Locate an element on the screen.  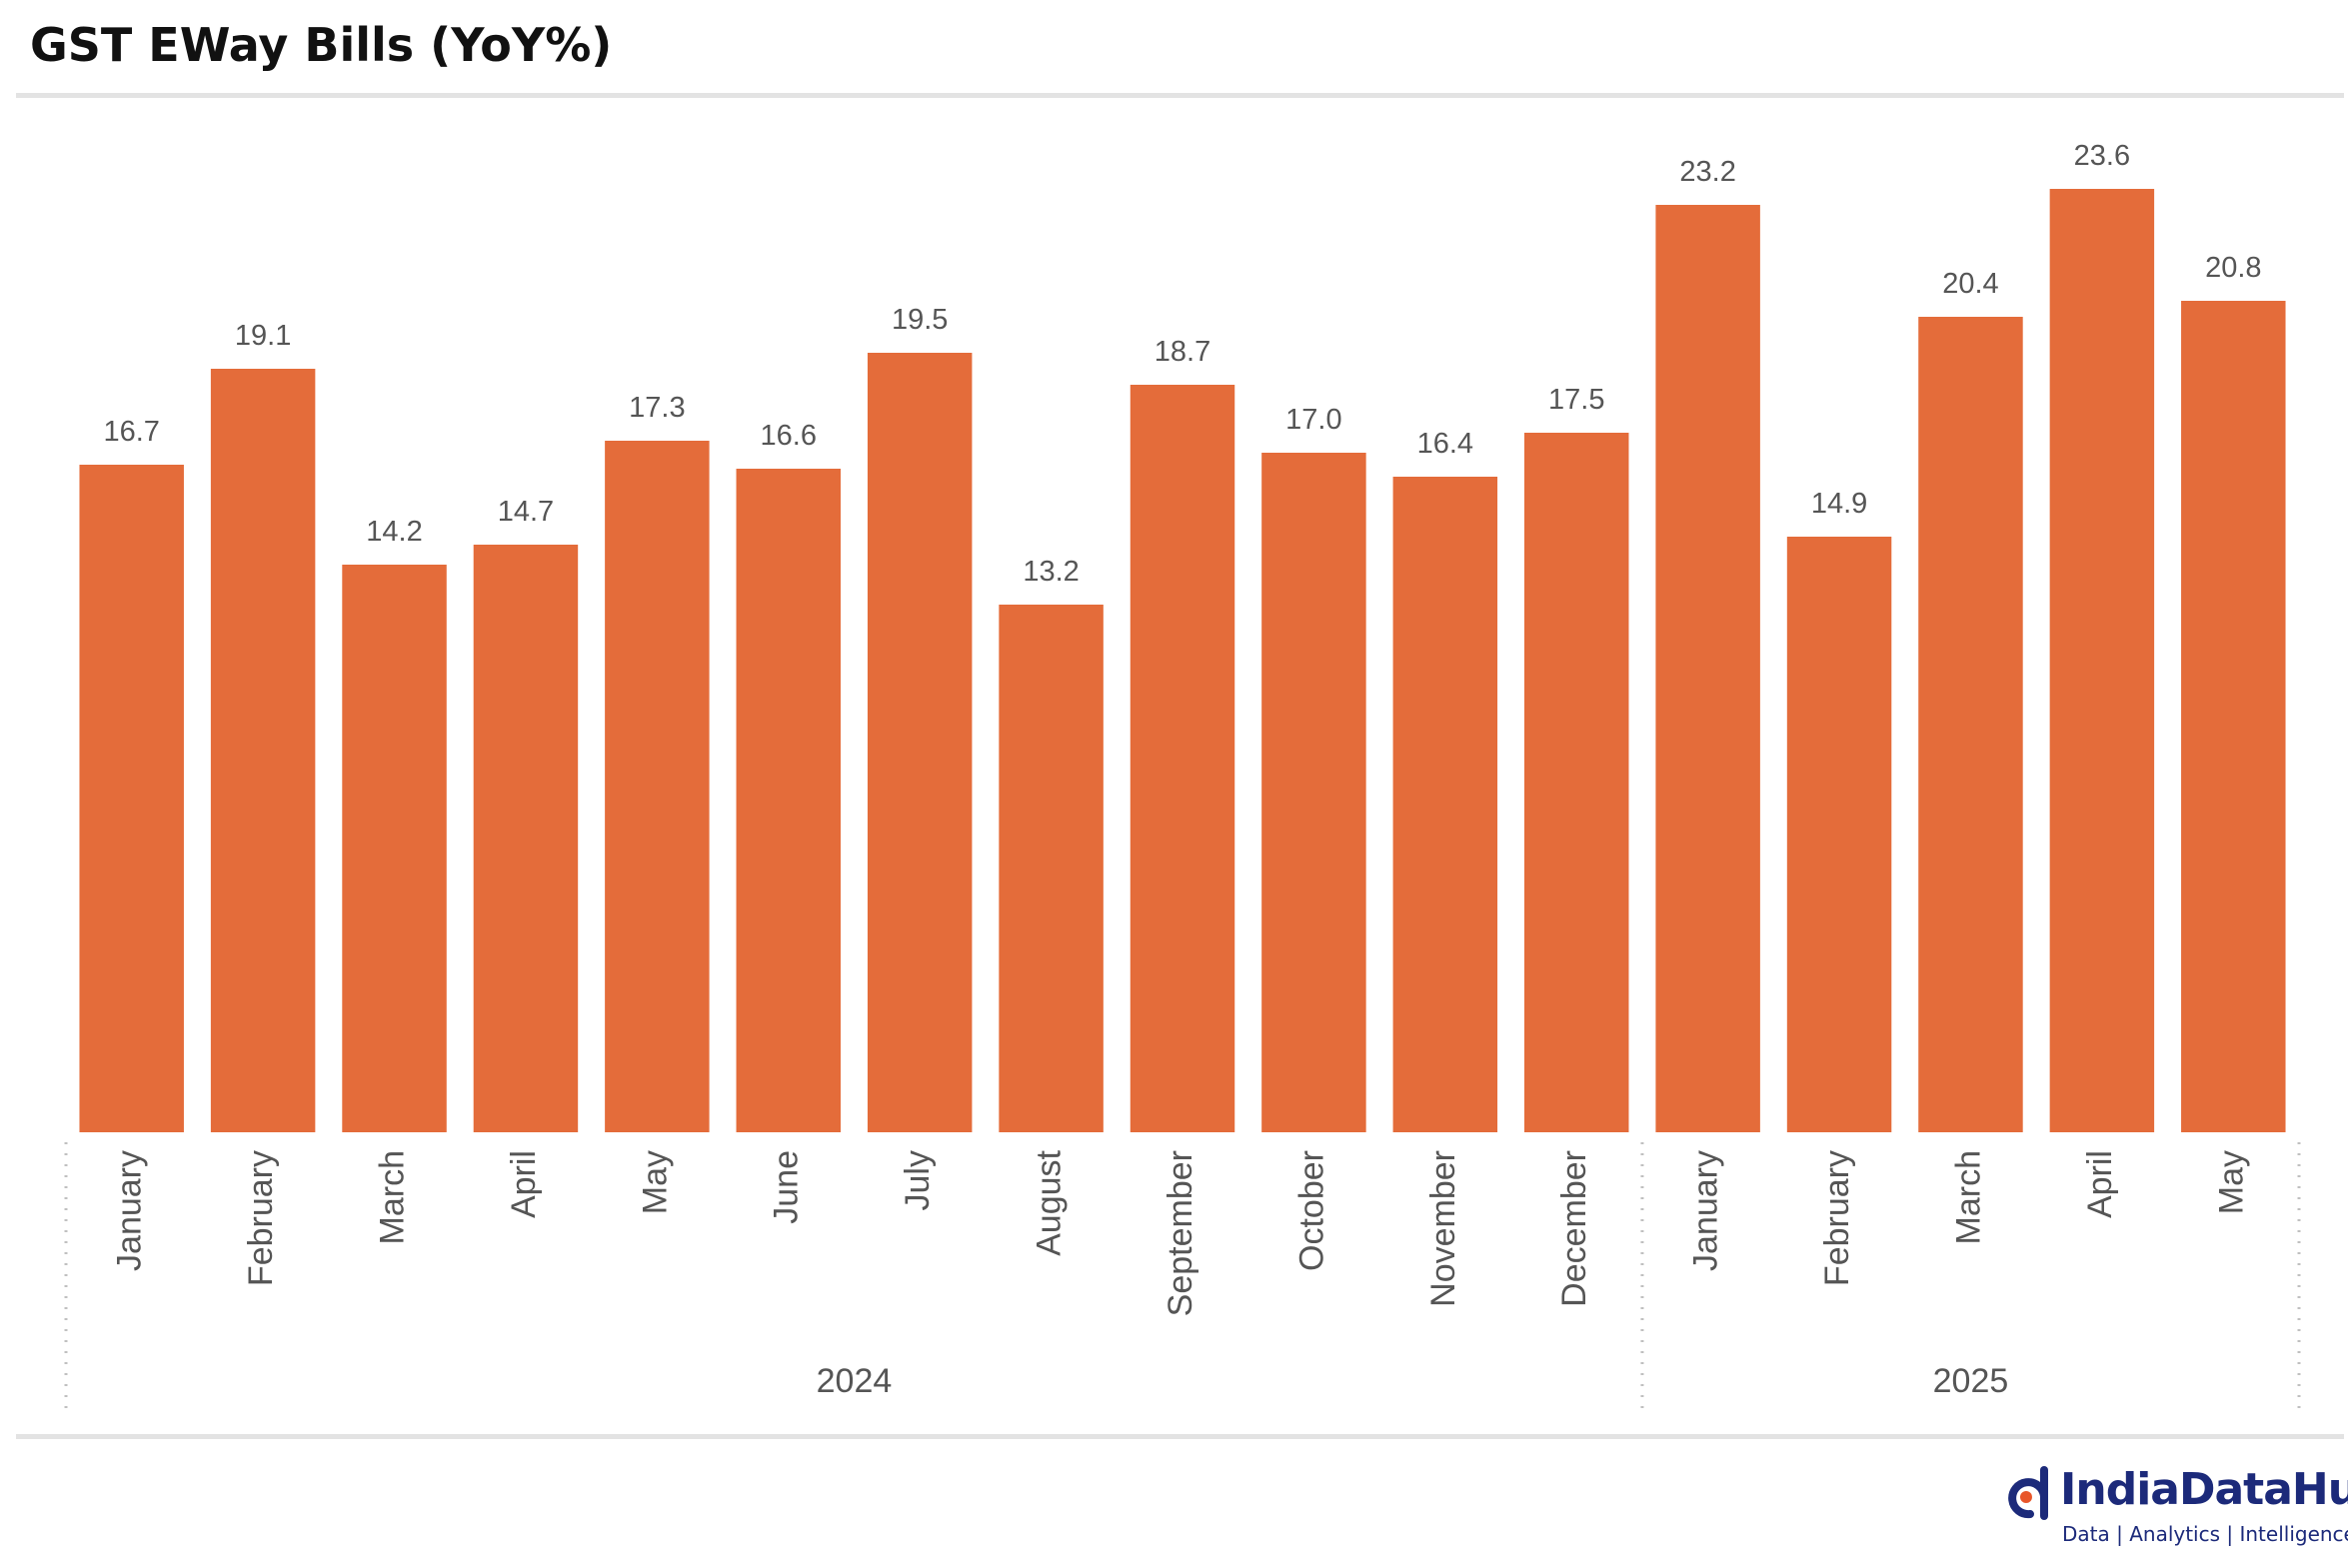
x-tick-label: December is located at coordinates (1574, 1229).